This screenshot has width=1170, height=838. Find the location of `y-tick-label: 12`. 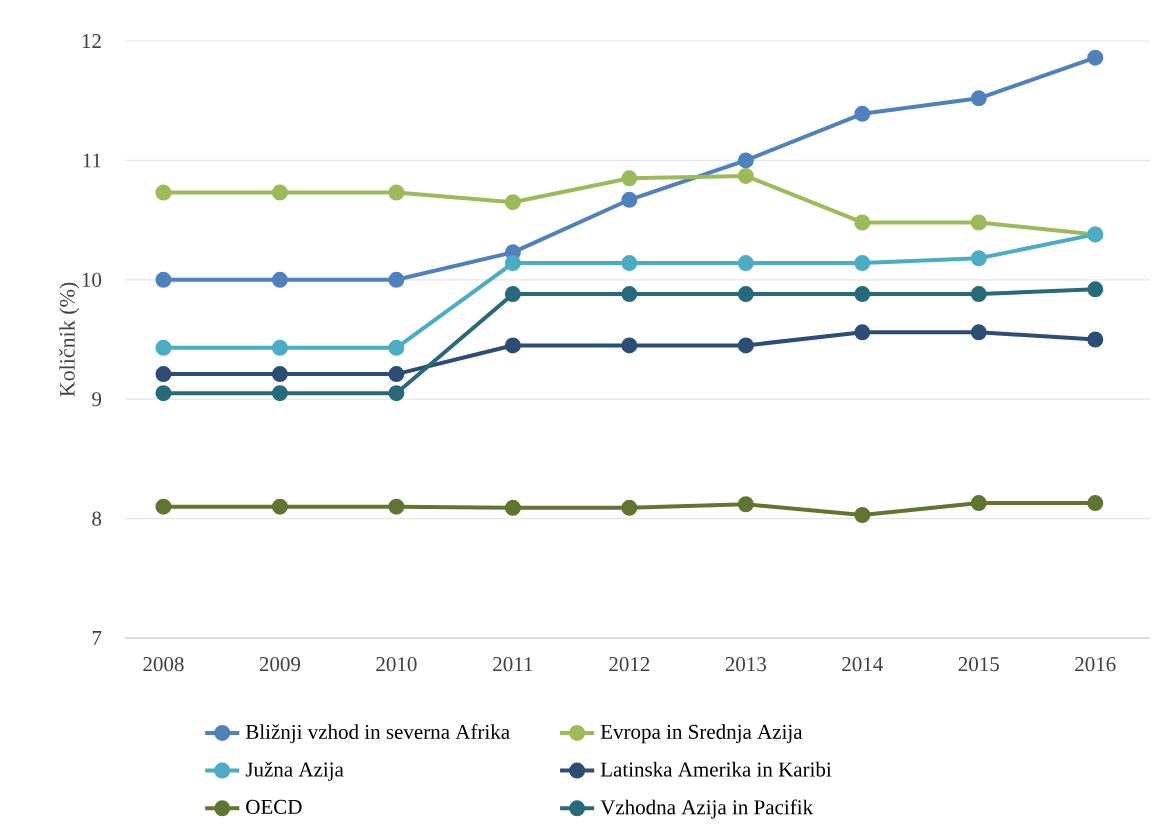

y-tick-label: 12 is located at coordinates (91, 41).